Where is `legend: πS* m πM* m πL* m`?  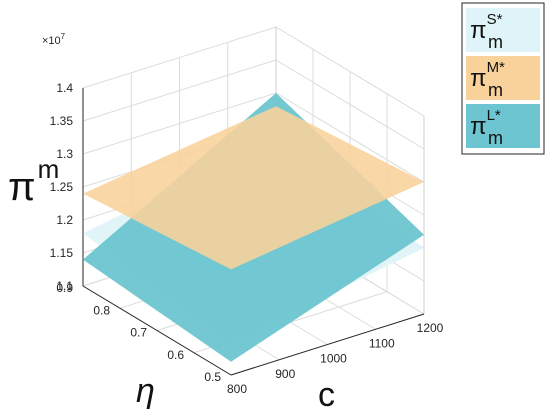 legend: πS* m πM* m πL* m is located at coordinates (503, 78).